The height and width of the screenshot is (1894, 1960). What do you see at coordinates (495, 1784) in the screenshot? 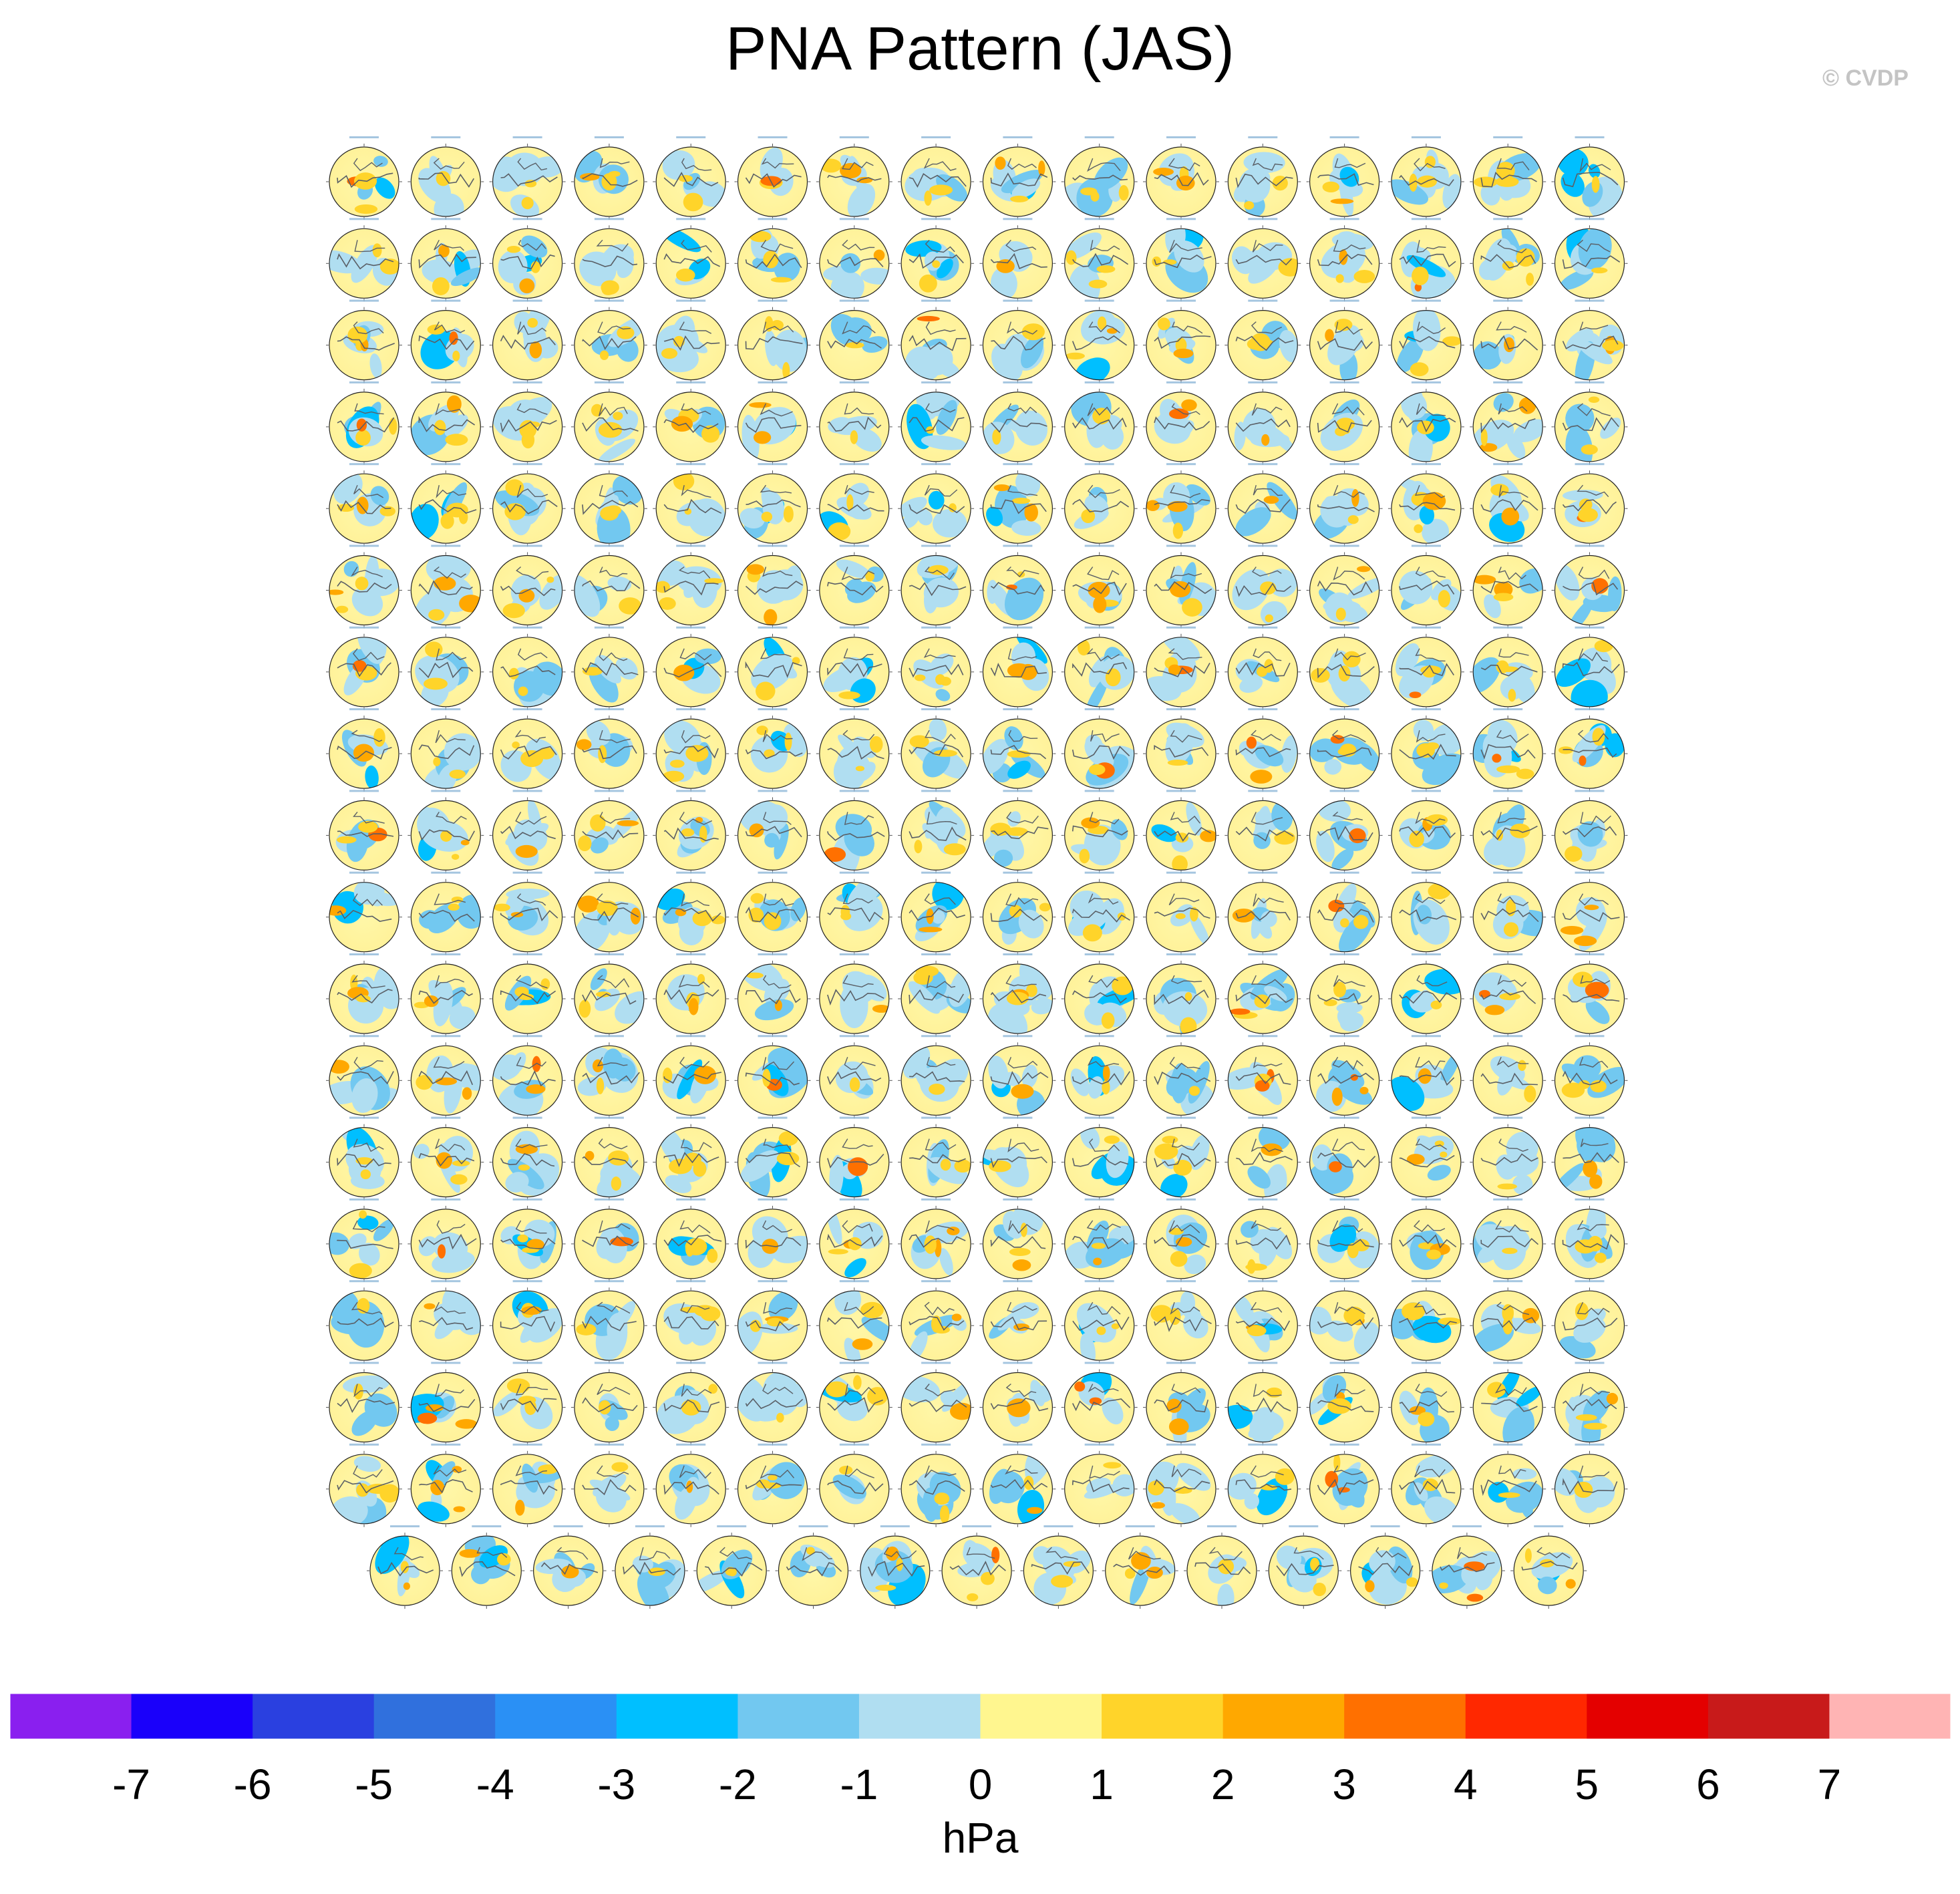
I see `colorbar-tick-label: -4` at bounding box center [495, 1784].